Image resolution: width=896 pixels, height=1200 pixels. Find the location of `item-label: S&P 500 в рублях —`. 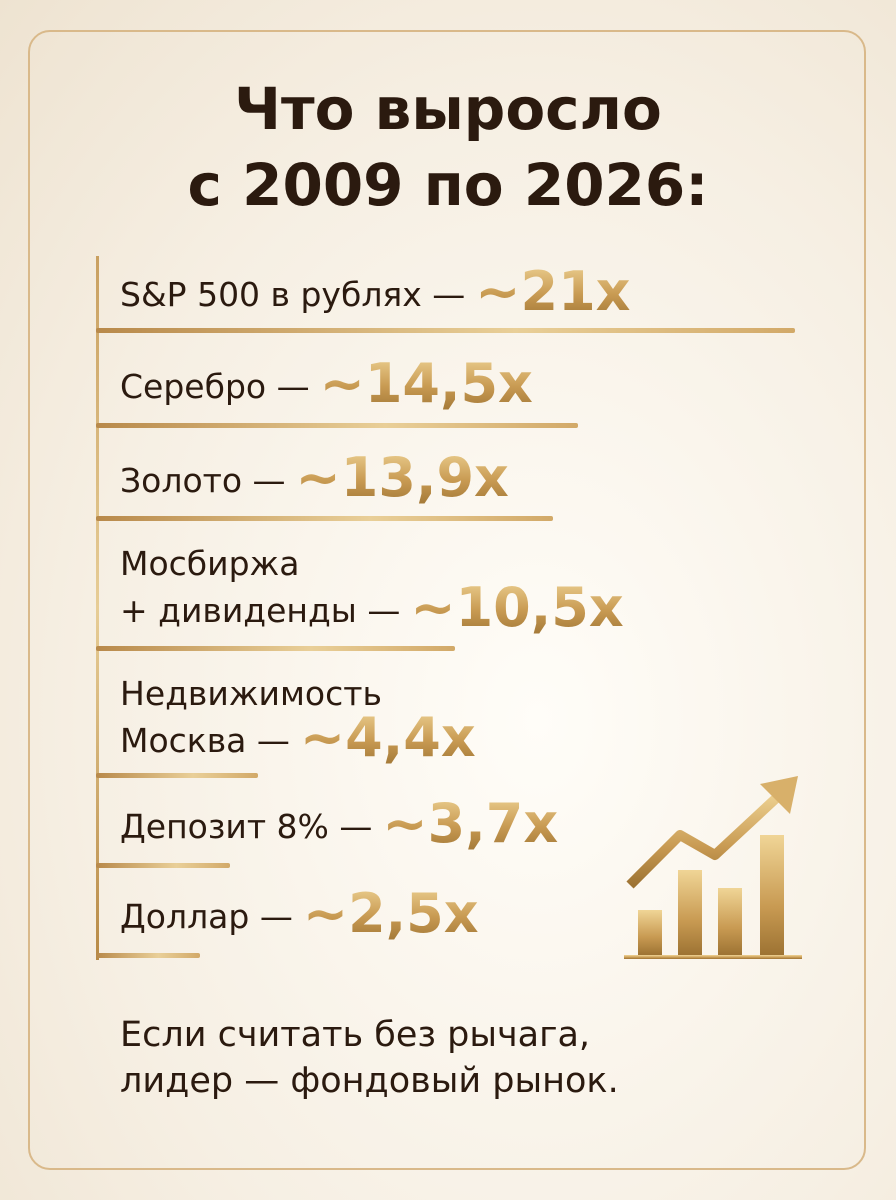

item-label: S&P 500 в рублях — is located at coordinates (293, 294).